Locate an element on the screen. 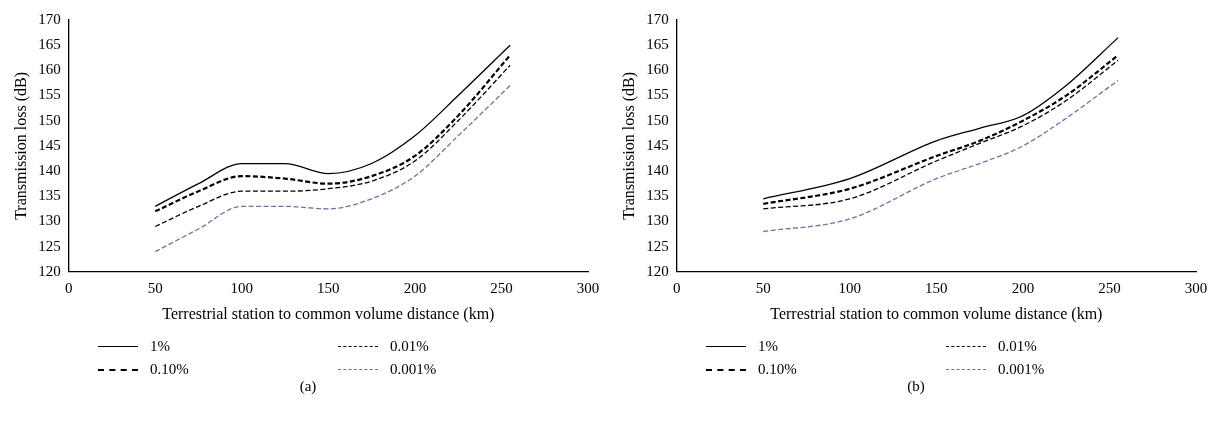 This screenshot has height=432, width=1225. text: (b) is located at coordinates (916, 386).